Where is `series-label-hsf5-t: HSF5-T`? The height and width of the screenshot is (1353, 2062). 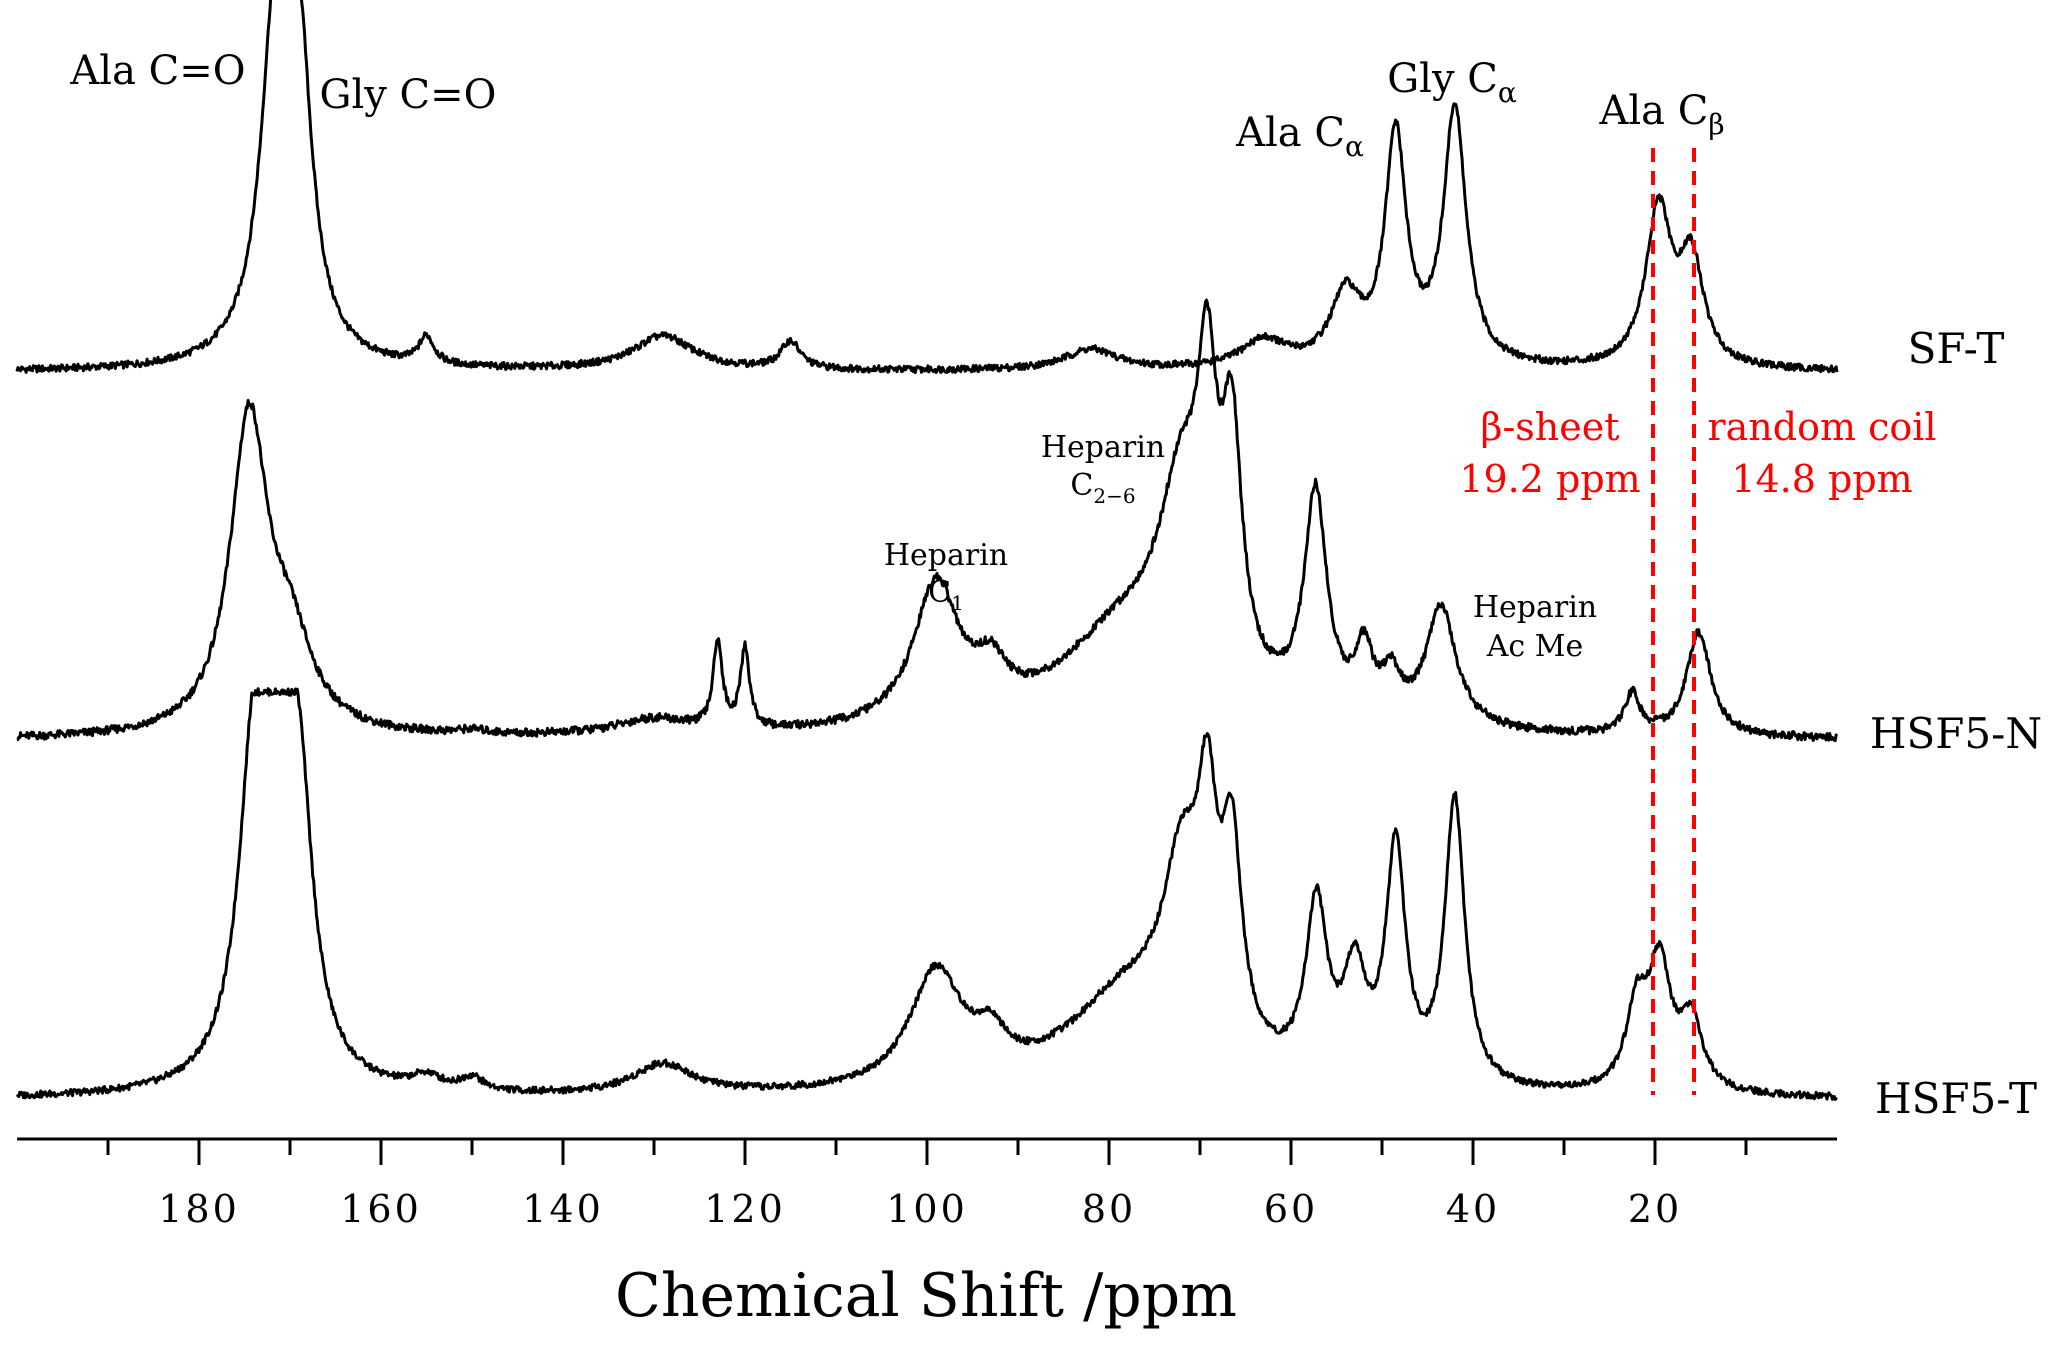
series-label-hsf5-t: HSF5-T is located at coordinates (1956, 1098).